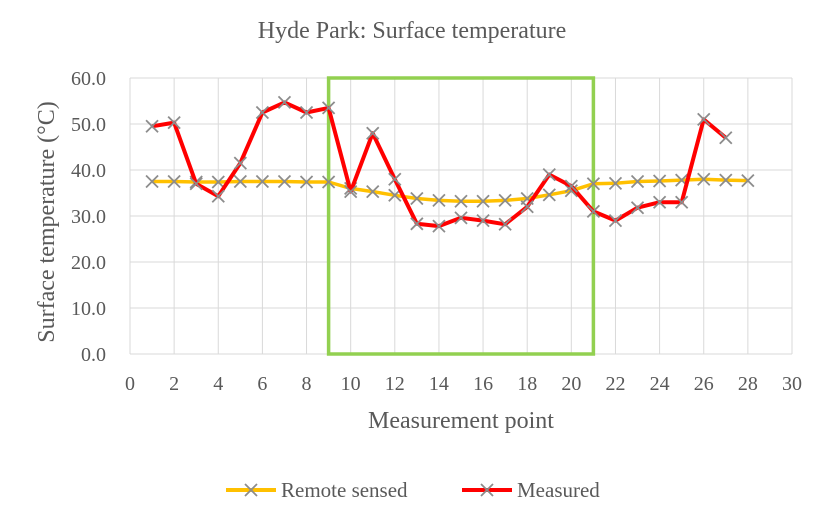  I want to click on y-tick-label: 60.0, so click(88, 79).